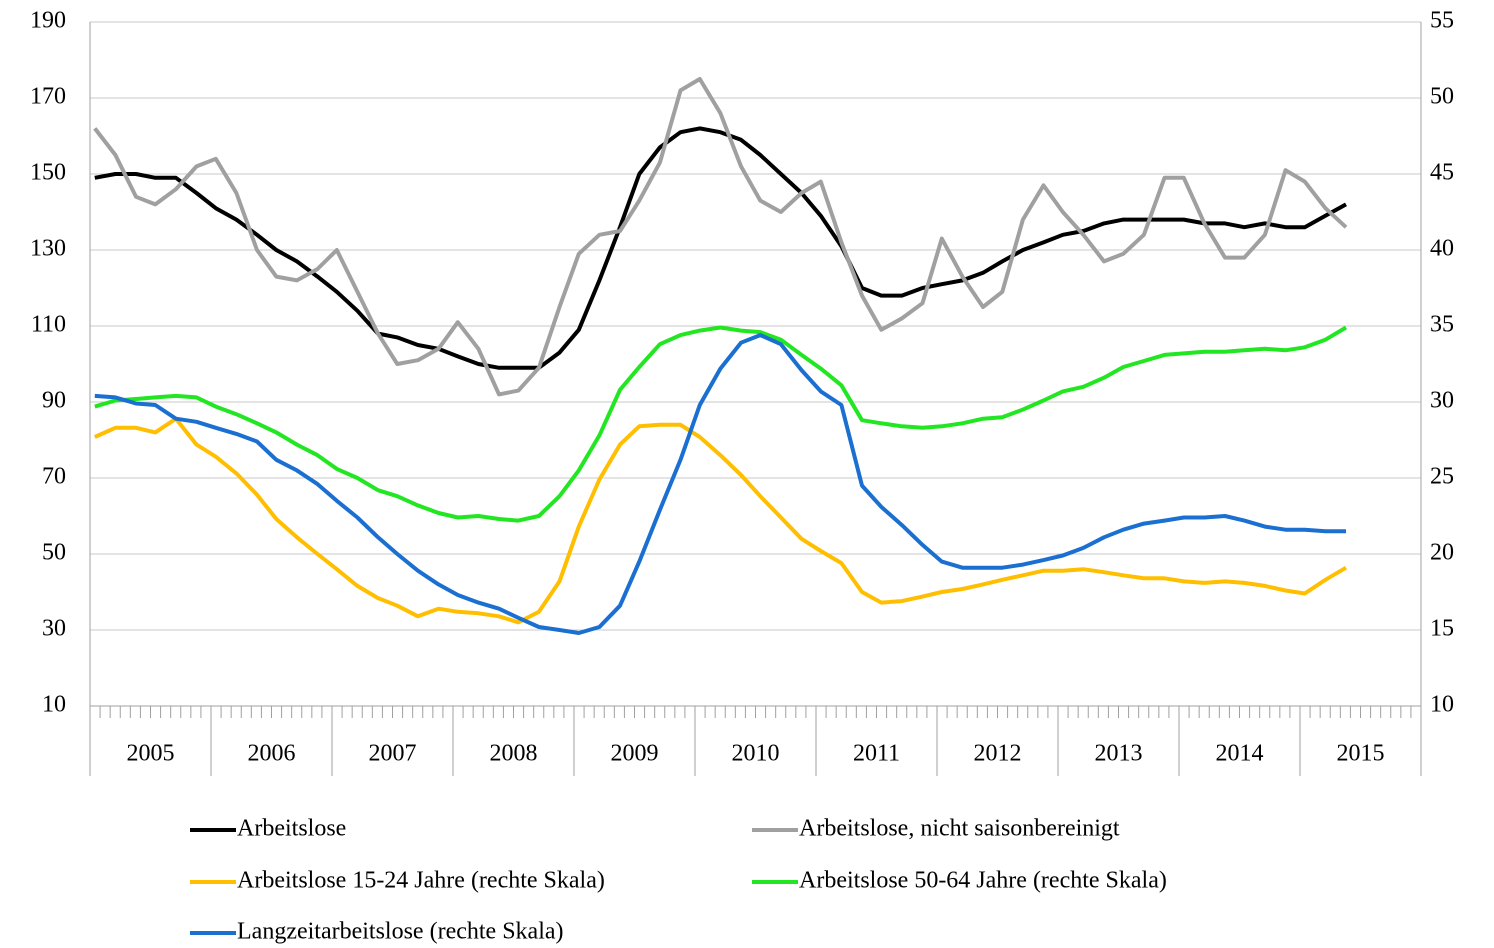 The height and width of the screenshot is (948, 1494). What do you see at coordinates (48, 325) in the screenshot?
I see `y-tick-label: 110` at bounding box center [48, 325].